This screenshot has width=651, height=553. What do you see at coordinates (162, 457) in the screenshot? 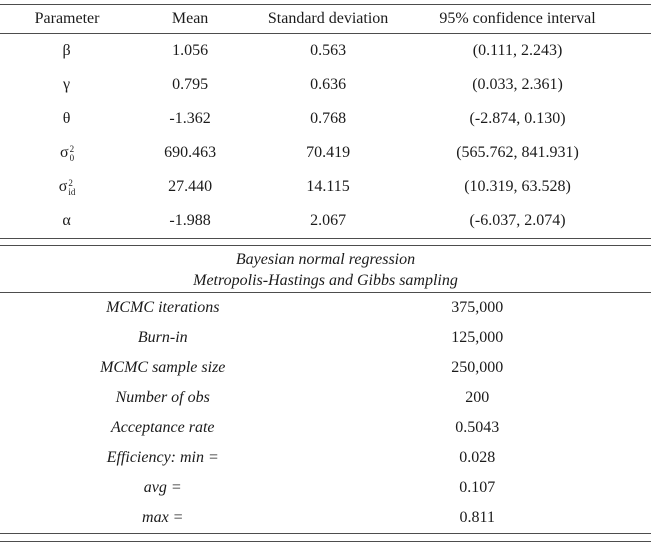
I see `stat-label: Efficiency: min =` at bounding box center [162, 457].